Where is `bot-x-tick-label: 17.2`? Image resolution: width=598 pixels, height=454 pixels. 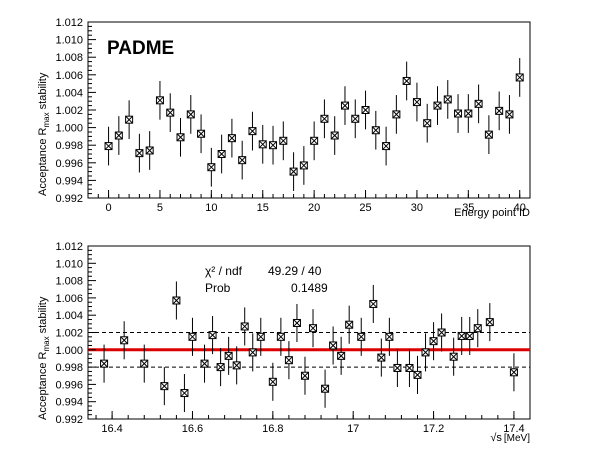 bot-x-tick-label: 17.2 is located at coordinates (433, 429).